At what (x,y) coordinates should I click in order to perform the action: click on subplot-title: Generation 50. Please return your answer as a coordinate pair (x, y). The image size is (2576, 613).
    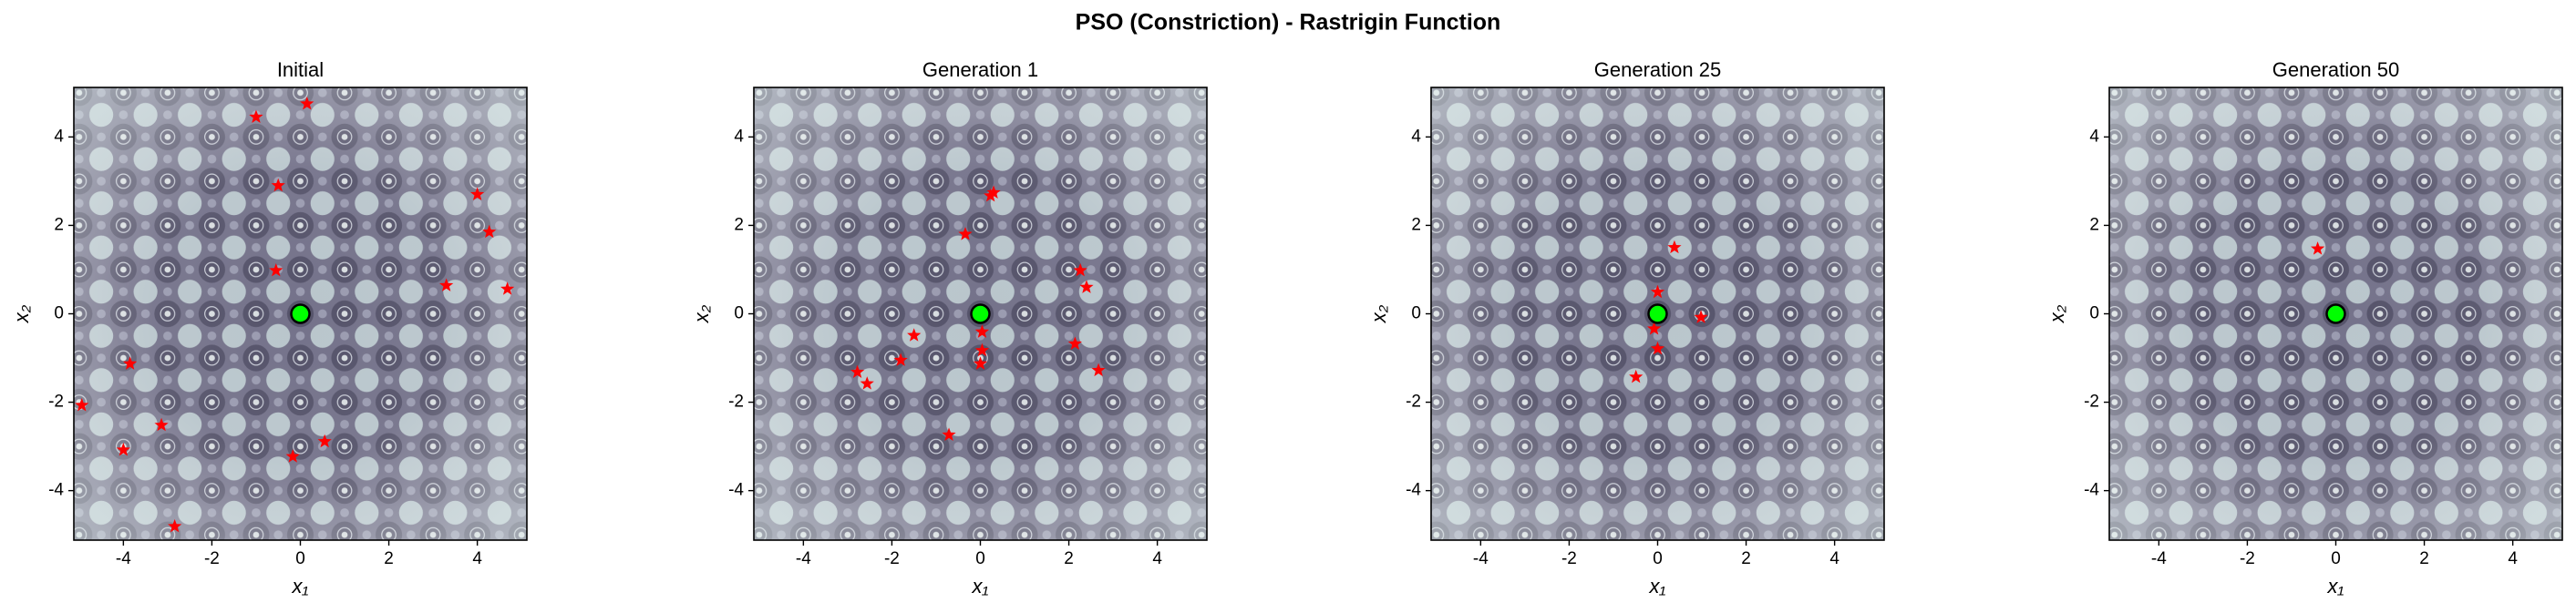
    Looking at the image, I should click on (2335, 69).